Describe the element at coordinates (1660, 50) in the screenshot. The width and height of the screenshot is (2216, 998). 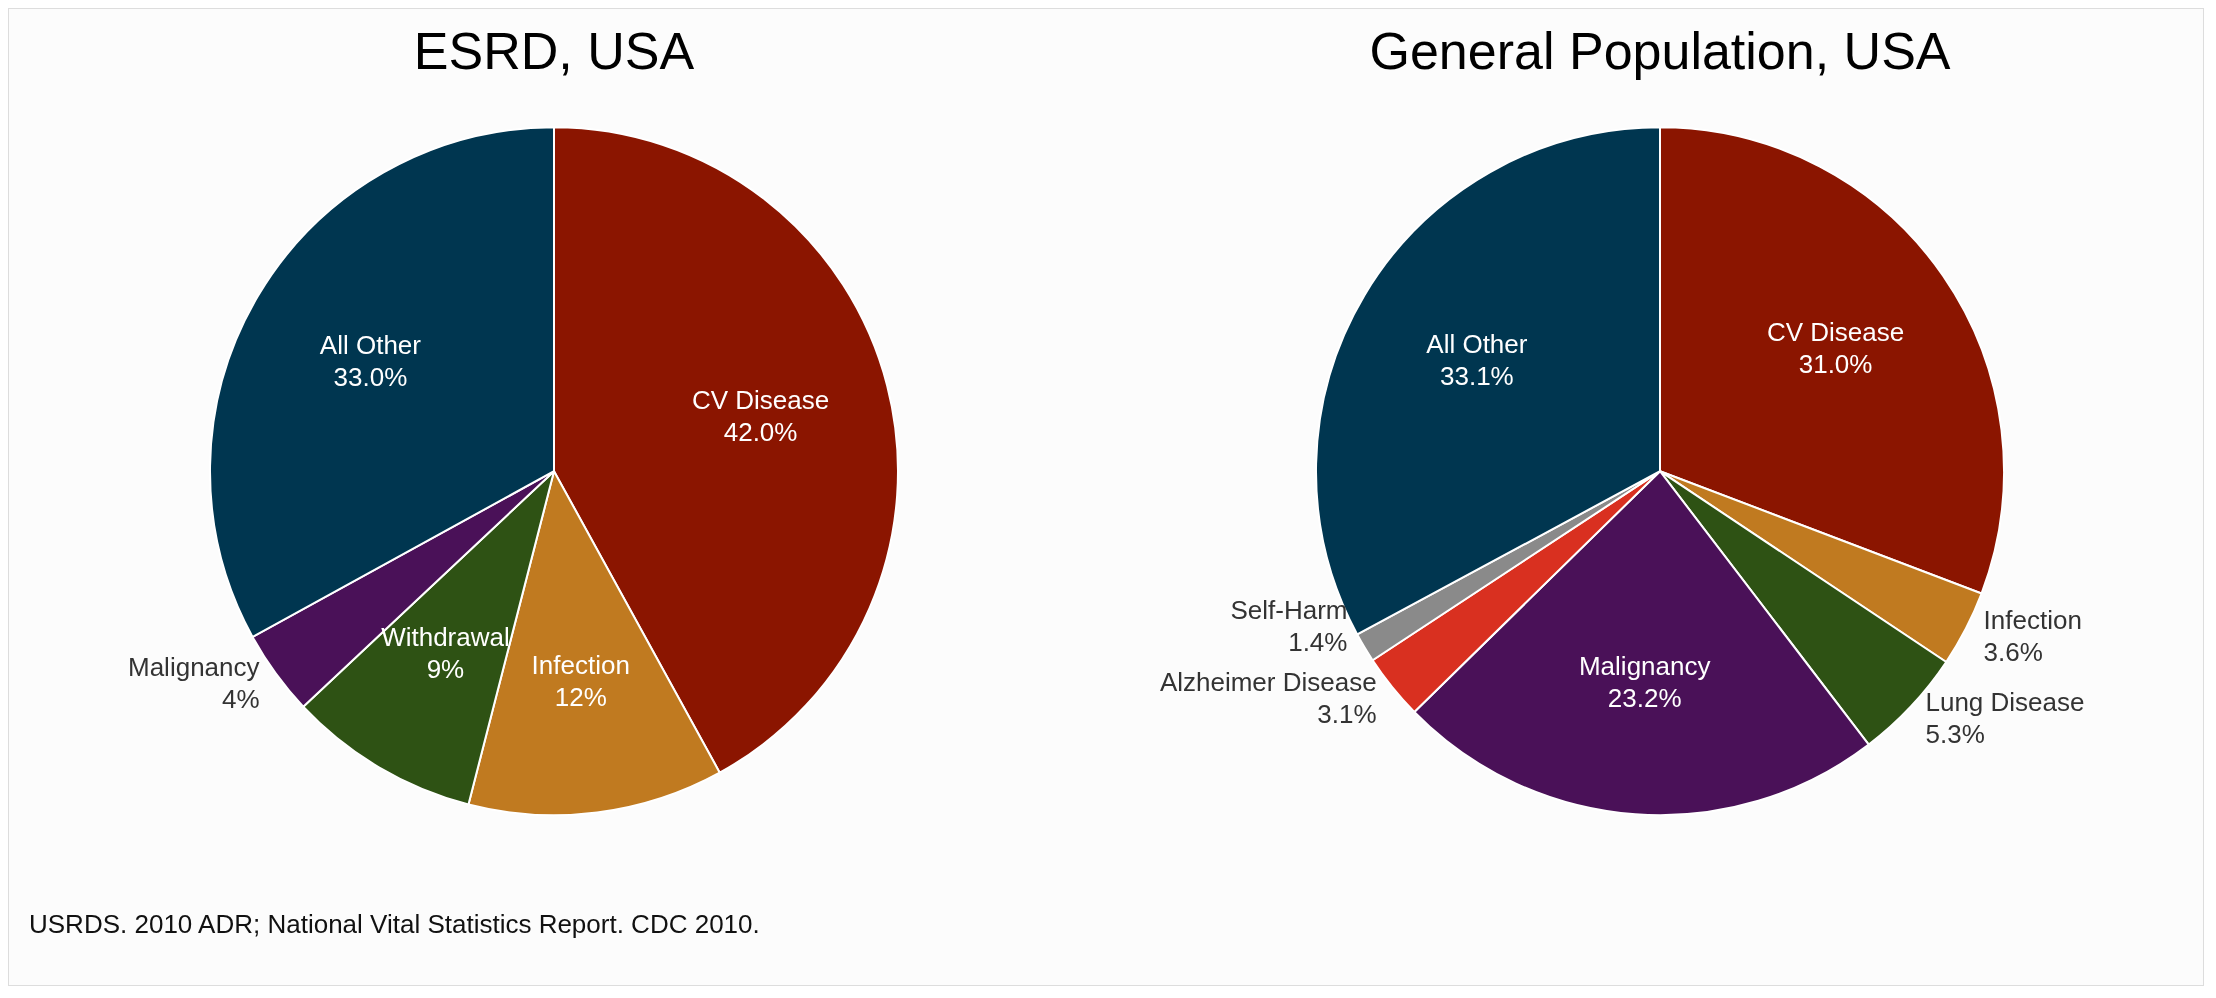
I see `chart-title: General Population, USA` at that location.